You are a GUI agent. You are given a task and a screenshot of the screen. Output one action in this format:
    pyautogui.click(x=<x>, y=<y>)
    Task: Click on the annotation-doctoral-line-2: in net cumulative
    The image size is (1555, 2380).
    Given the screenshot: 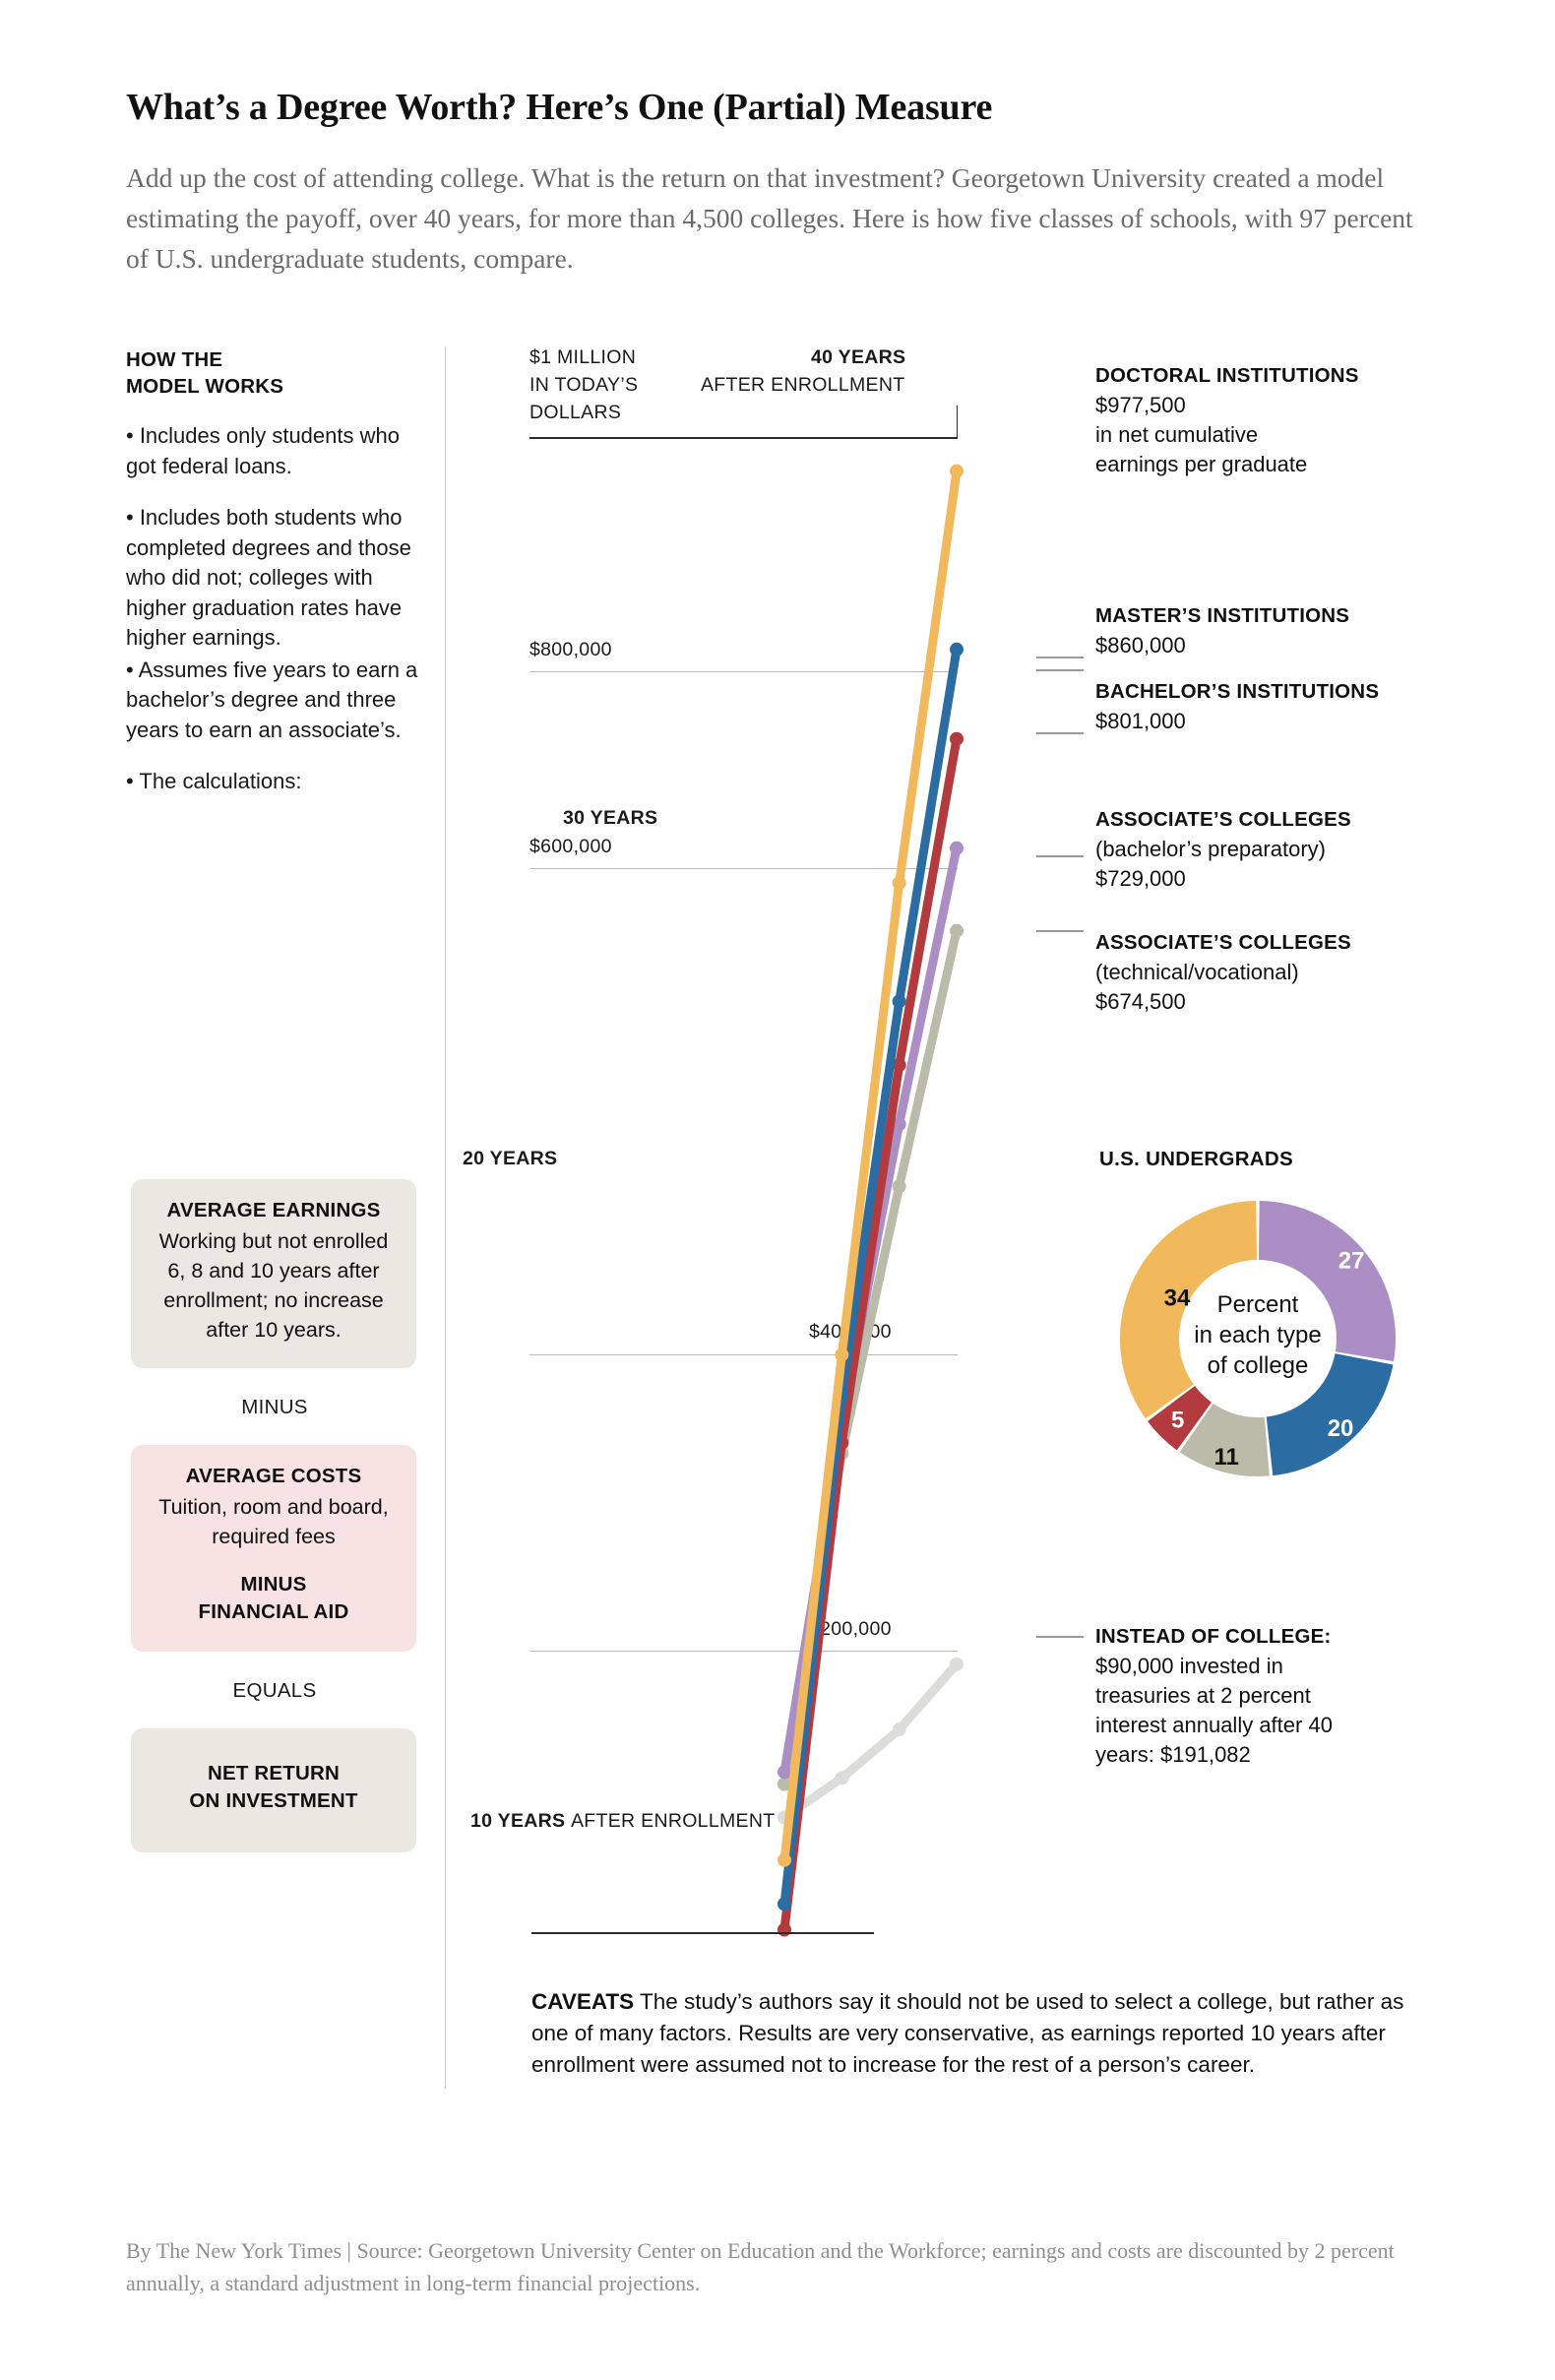 What is the action you would take?
    pyautogui.click(x=1177, y=434)
    